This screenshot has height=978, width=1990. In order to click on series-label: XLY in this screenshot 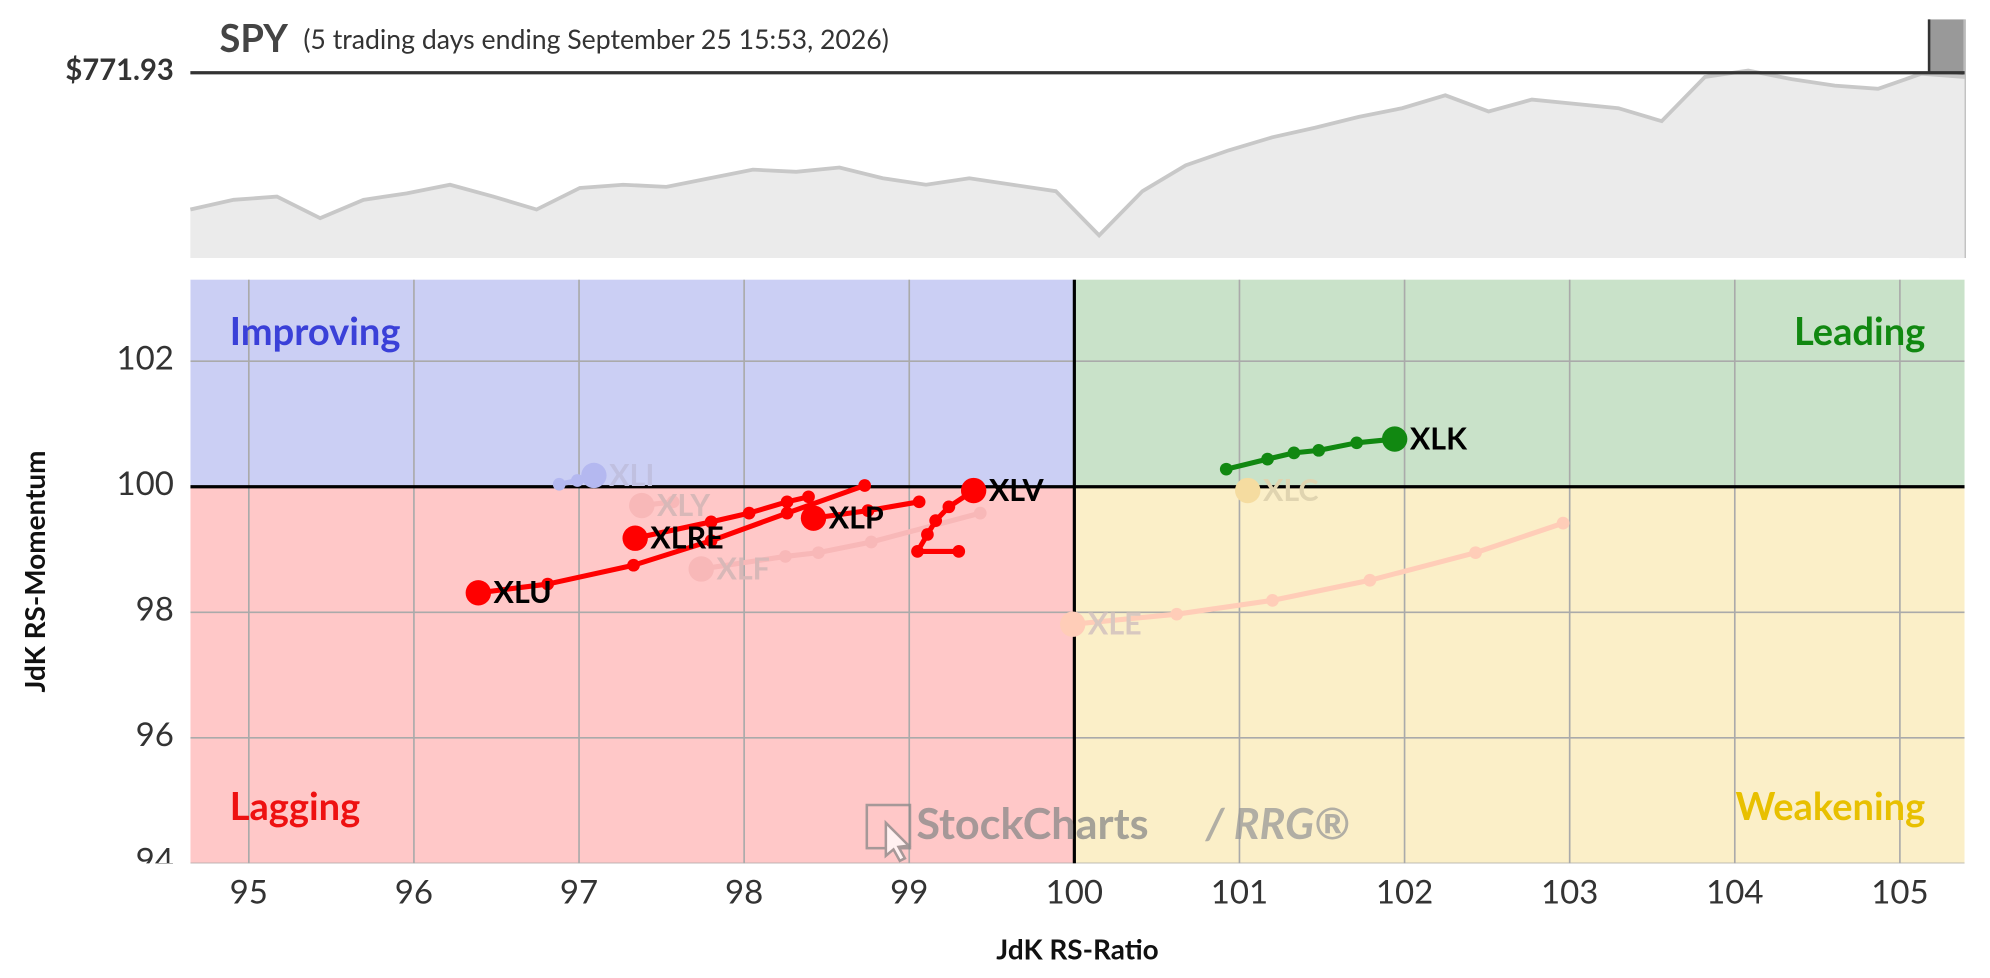, I will do `click(683, 505)`.